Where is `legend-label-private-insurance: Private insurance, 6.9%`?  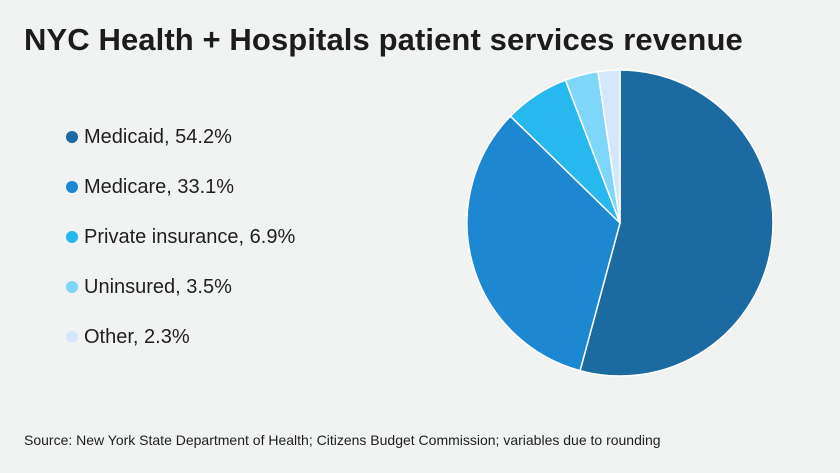
legend-label-private-insurance: Private insurance, 6.9% is located at coordinates (190, 236).